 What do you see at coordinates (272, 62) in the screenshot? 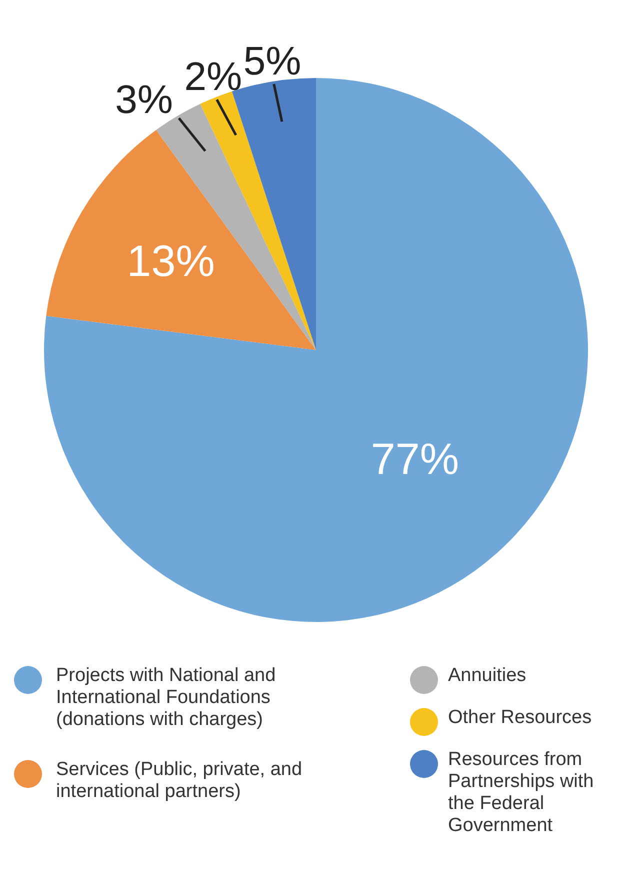
I see `data-label: 5%` at bounding box center [272, 62].